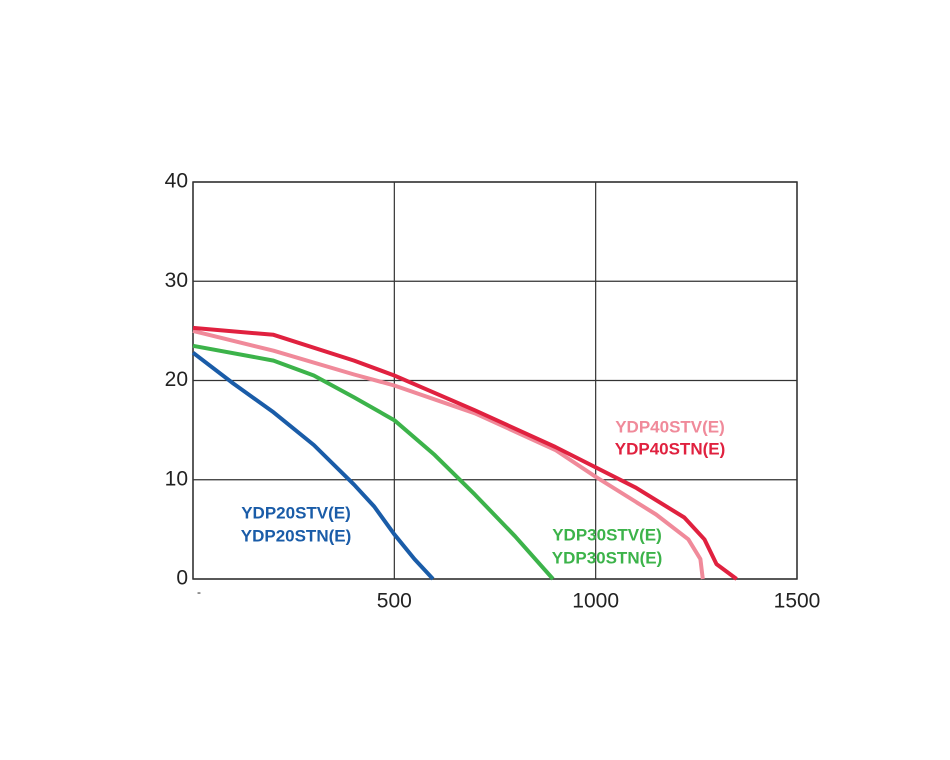 Image resolution: width=950 pixels, height=760 pixels. What do you see at coordinates (670, 426) in the screenshot?
I see `series-label: YDP40STV(E)` at bounding box center [670, 426].